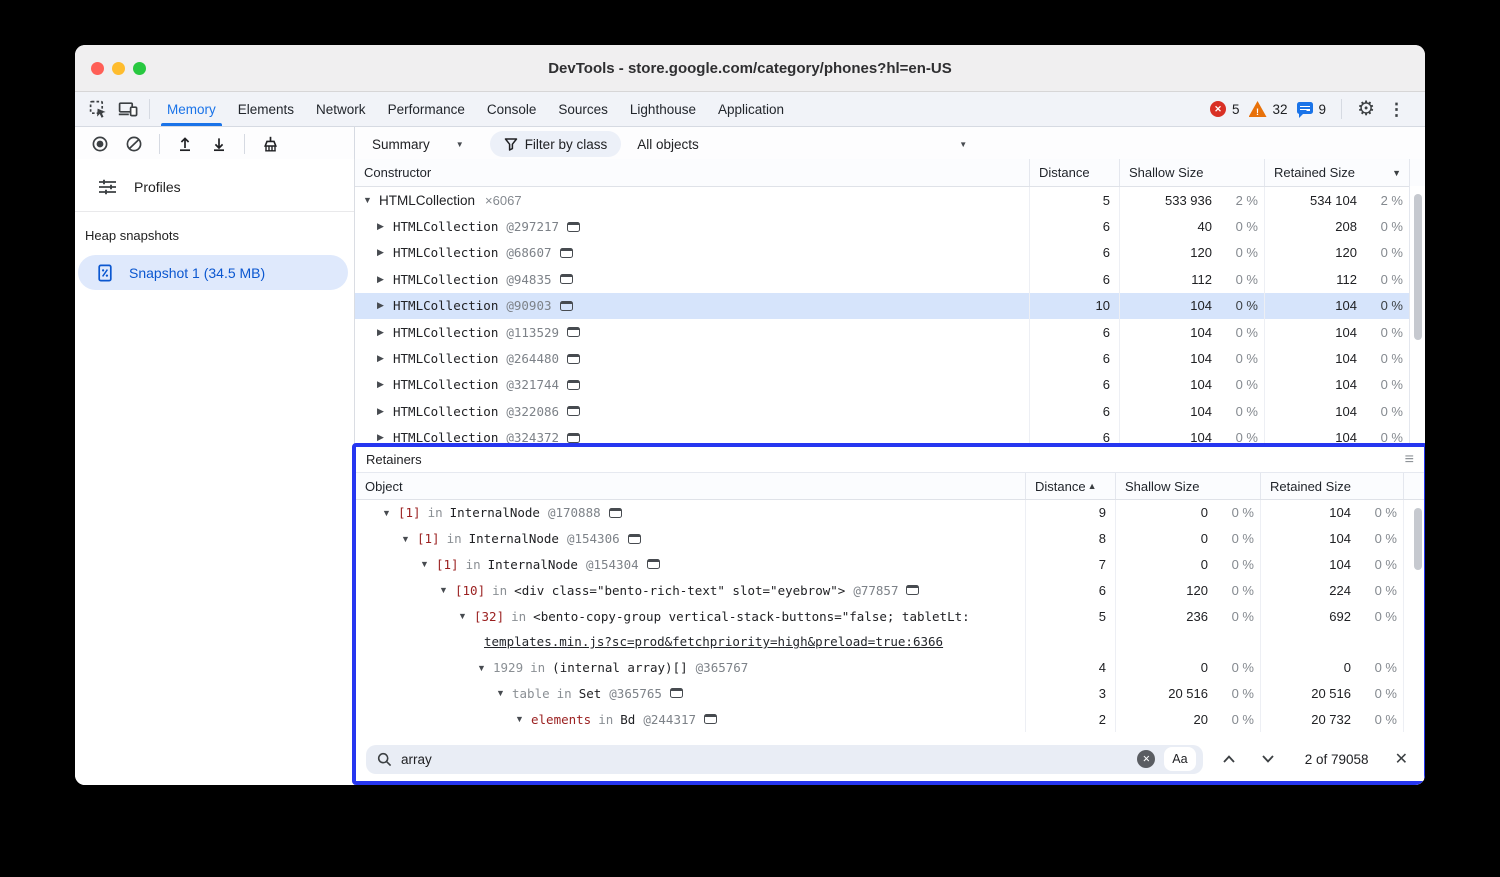 The image size is (1500, 877). What do you see at coordinates (512, 109) in the screenshot?
I see `tab-console: Console` at bounding box center [512, 109].